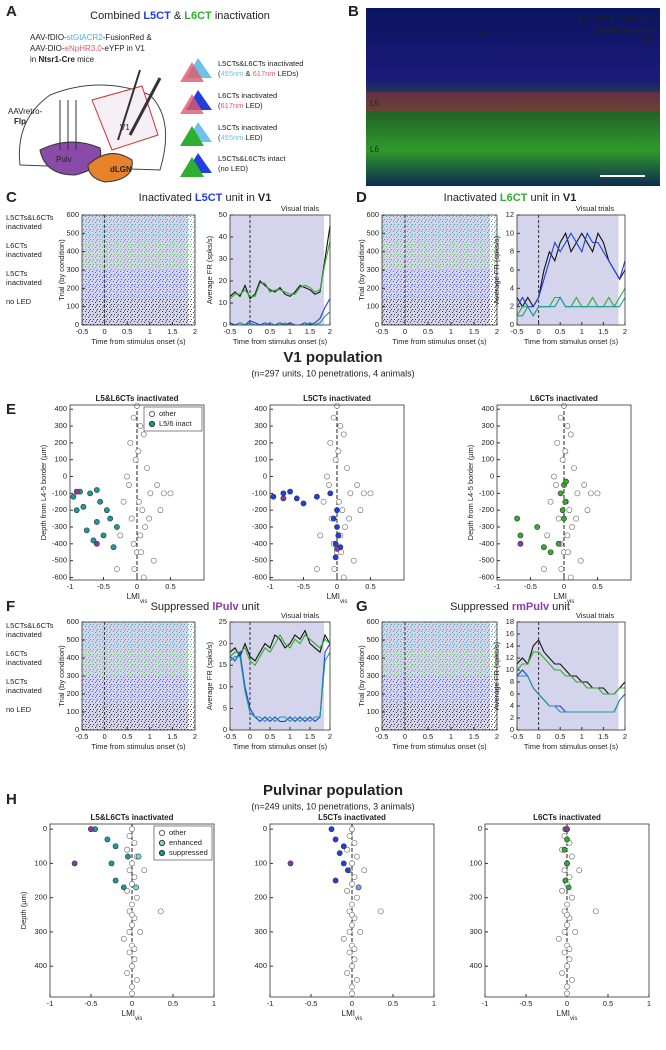 The width and height of the screenshot is (666, 1050). What do you see at coordinates (259, 526) in the screenshot?
I see `y-tick-label: -300` at bounding box center [259, 526].